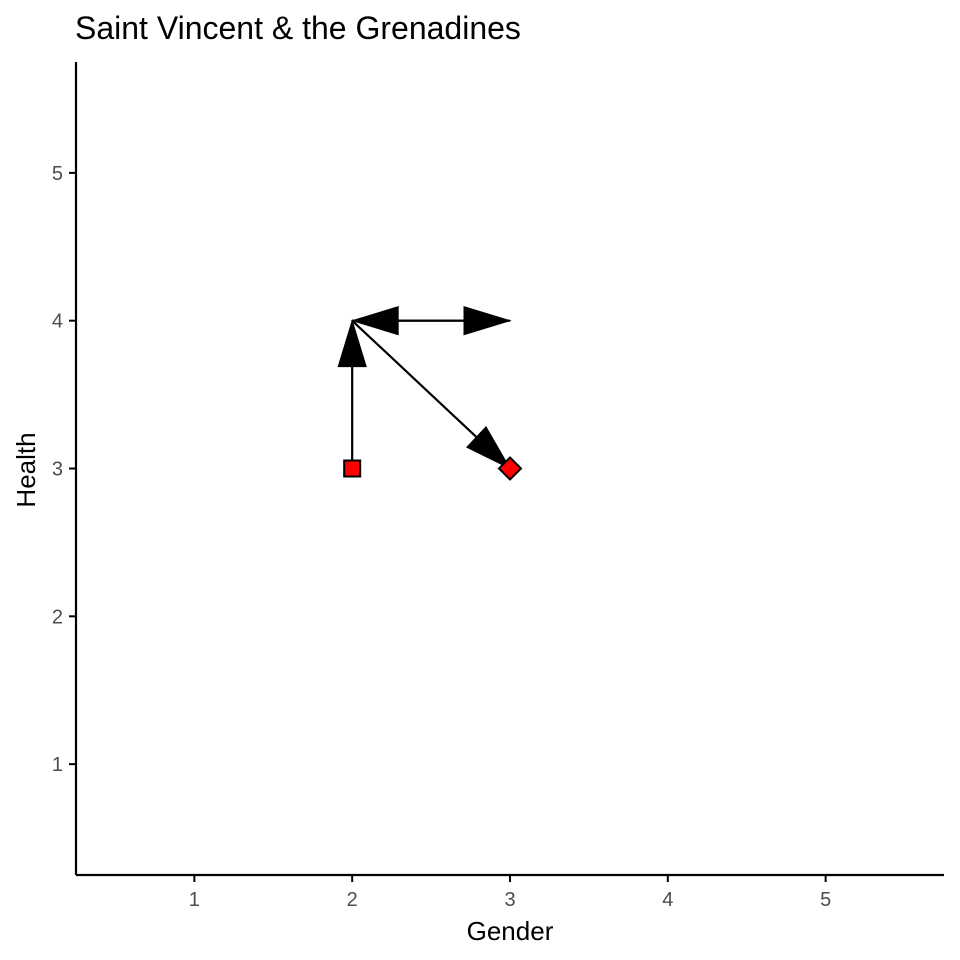 The image size is (960, 960). Describe the element at coordinates (298, 28) in the screenshot. I see `chart-title: Saint Vincent & the Grenadines` at that location.